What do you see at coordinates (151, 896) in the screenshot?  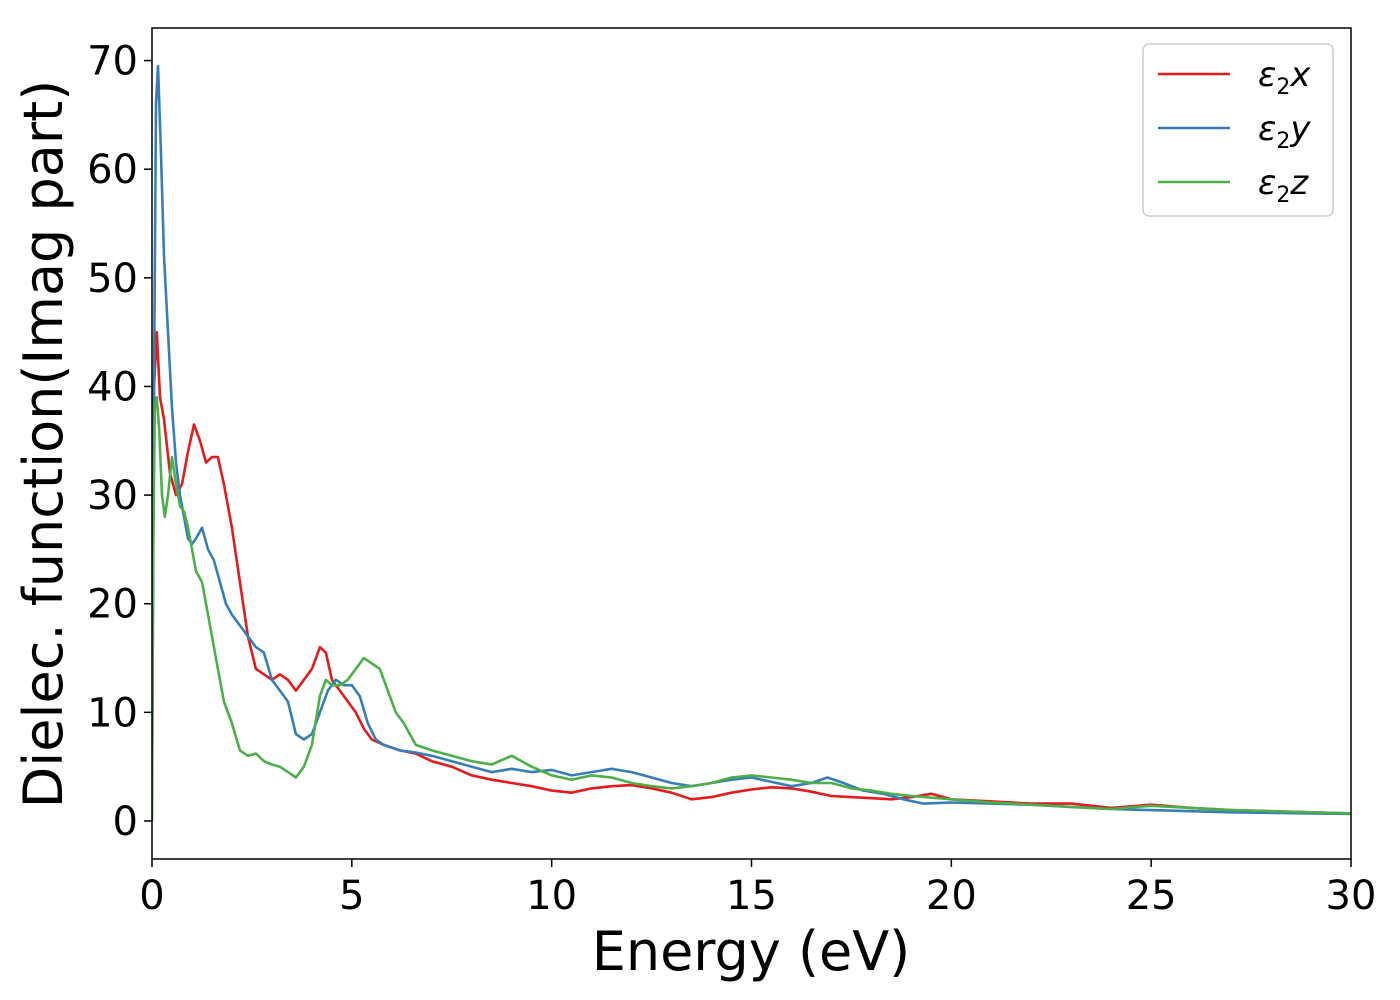 I see `x-tick-label: 0` at bounding box center [151, 896].